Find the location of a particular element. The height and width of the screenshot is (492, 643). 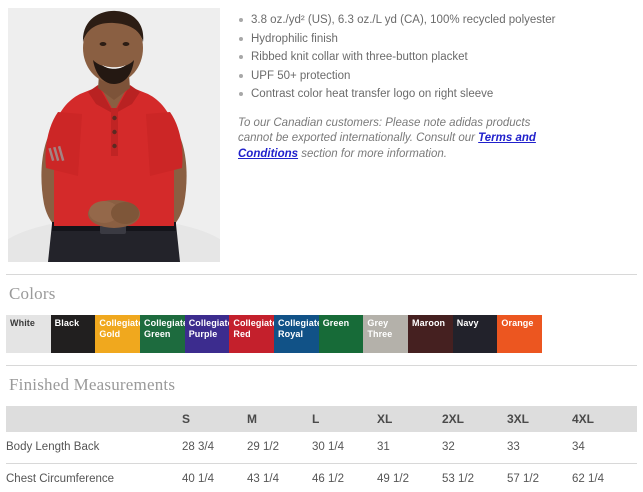

terms-and-conditions-link: Terms and Conditions is located at coordinates (387, 146).